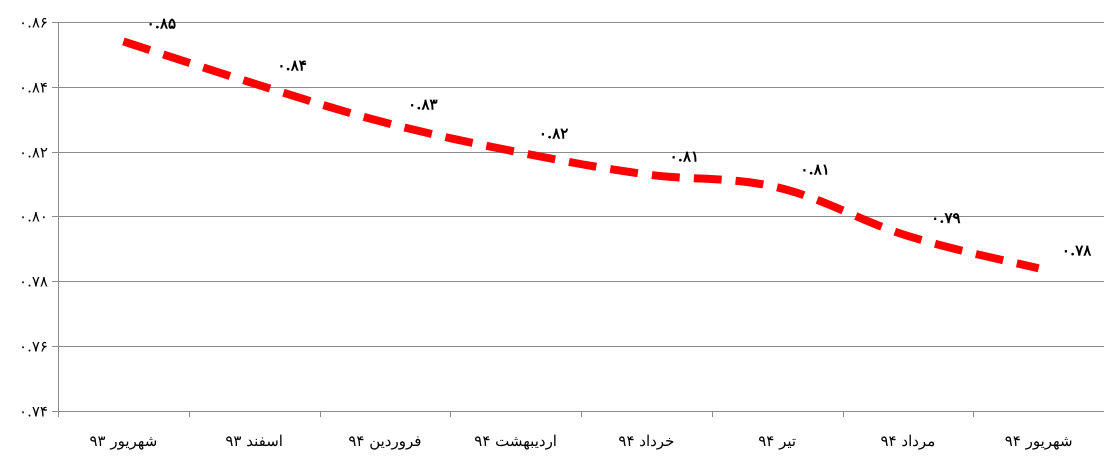 Image resolution: width=1104 pixels, height=460 pixels. What do you see at coordinates (1039, 441) in the screenshot?
I see `x-tick-label: شهریور ۹۴` at bounding box center [1039, 441].